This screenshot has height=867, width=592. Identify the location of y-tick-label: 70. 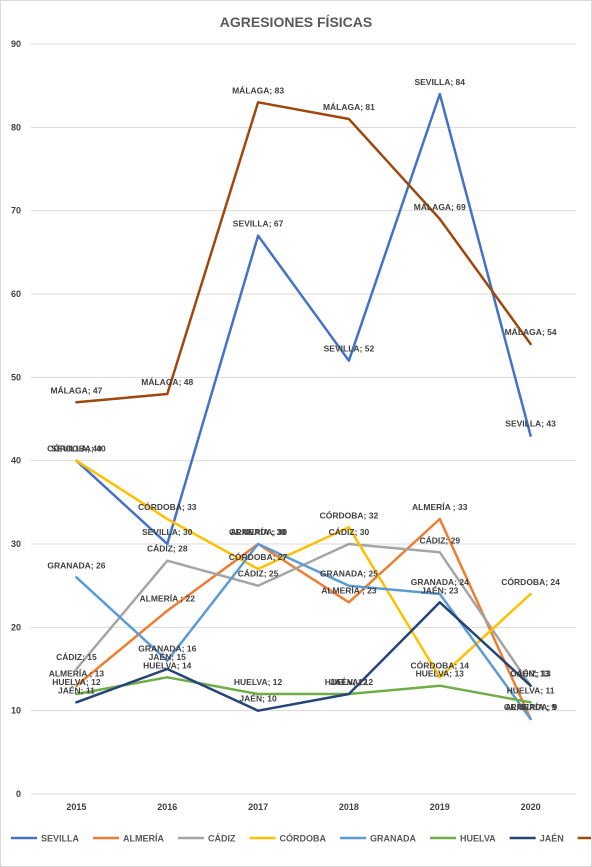
(16, 211).